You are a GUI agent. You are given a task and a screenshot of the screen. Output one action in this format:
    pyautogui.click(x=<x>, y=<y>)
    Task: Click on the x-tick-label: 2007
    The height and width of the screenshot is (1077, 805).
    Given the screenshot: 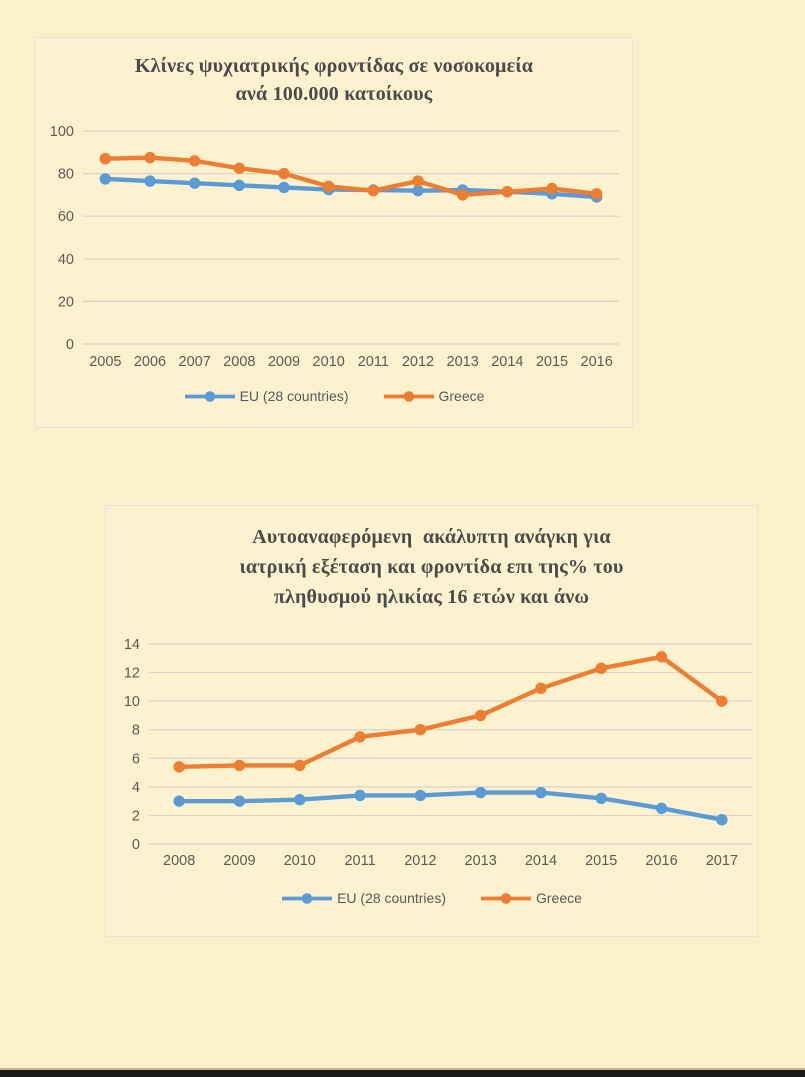 What is the action you would take?
    pyautogui.click(x=195, y=362)
    